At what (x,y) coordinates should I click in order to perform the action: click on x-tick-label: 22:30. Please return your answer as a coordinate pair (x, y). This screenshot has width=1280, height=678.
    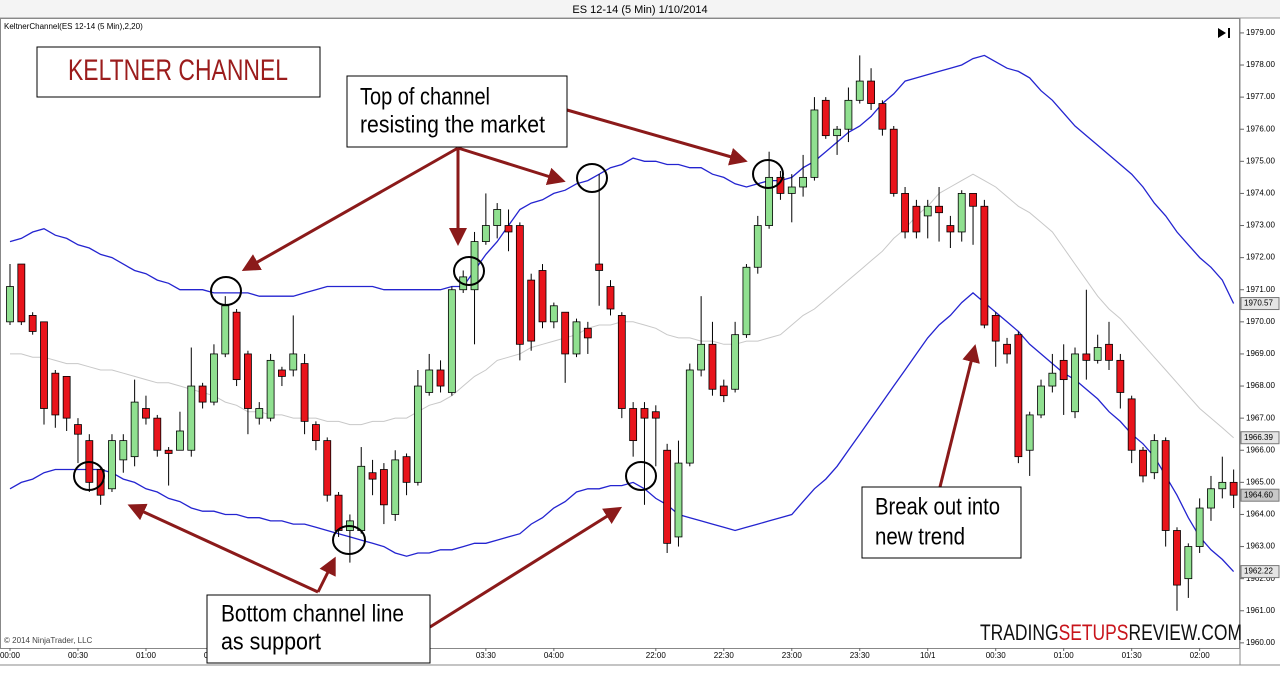
    Looking at the image, I should click on (724, 655).